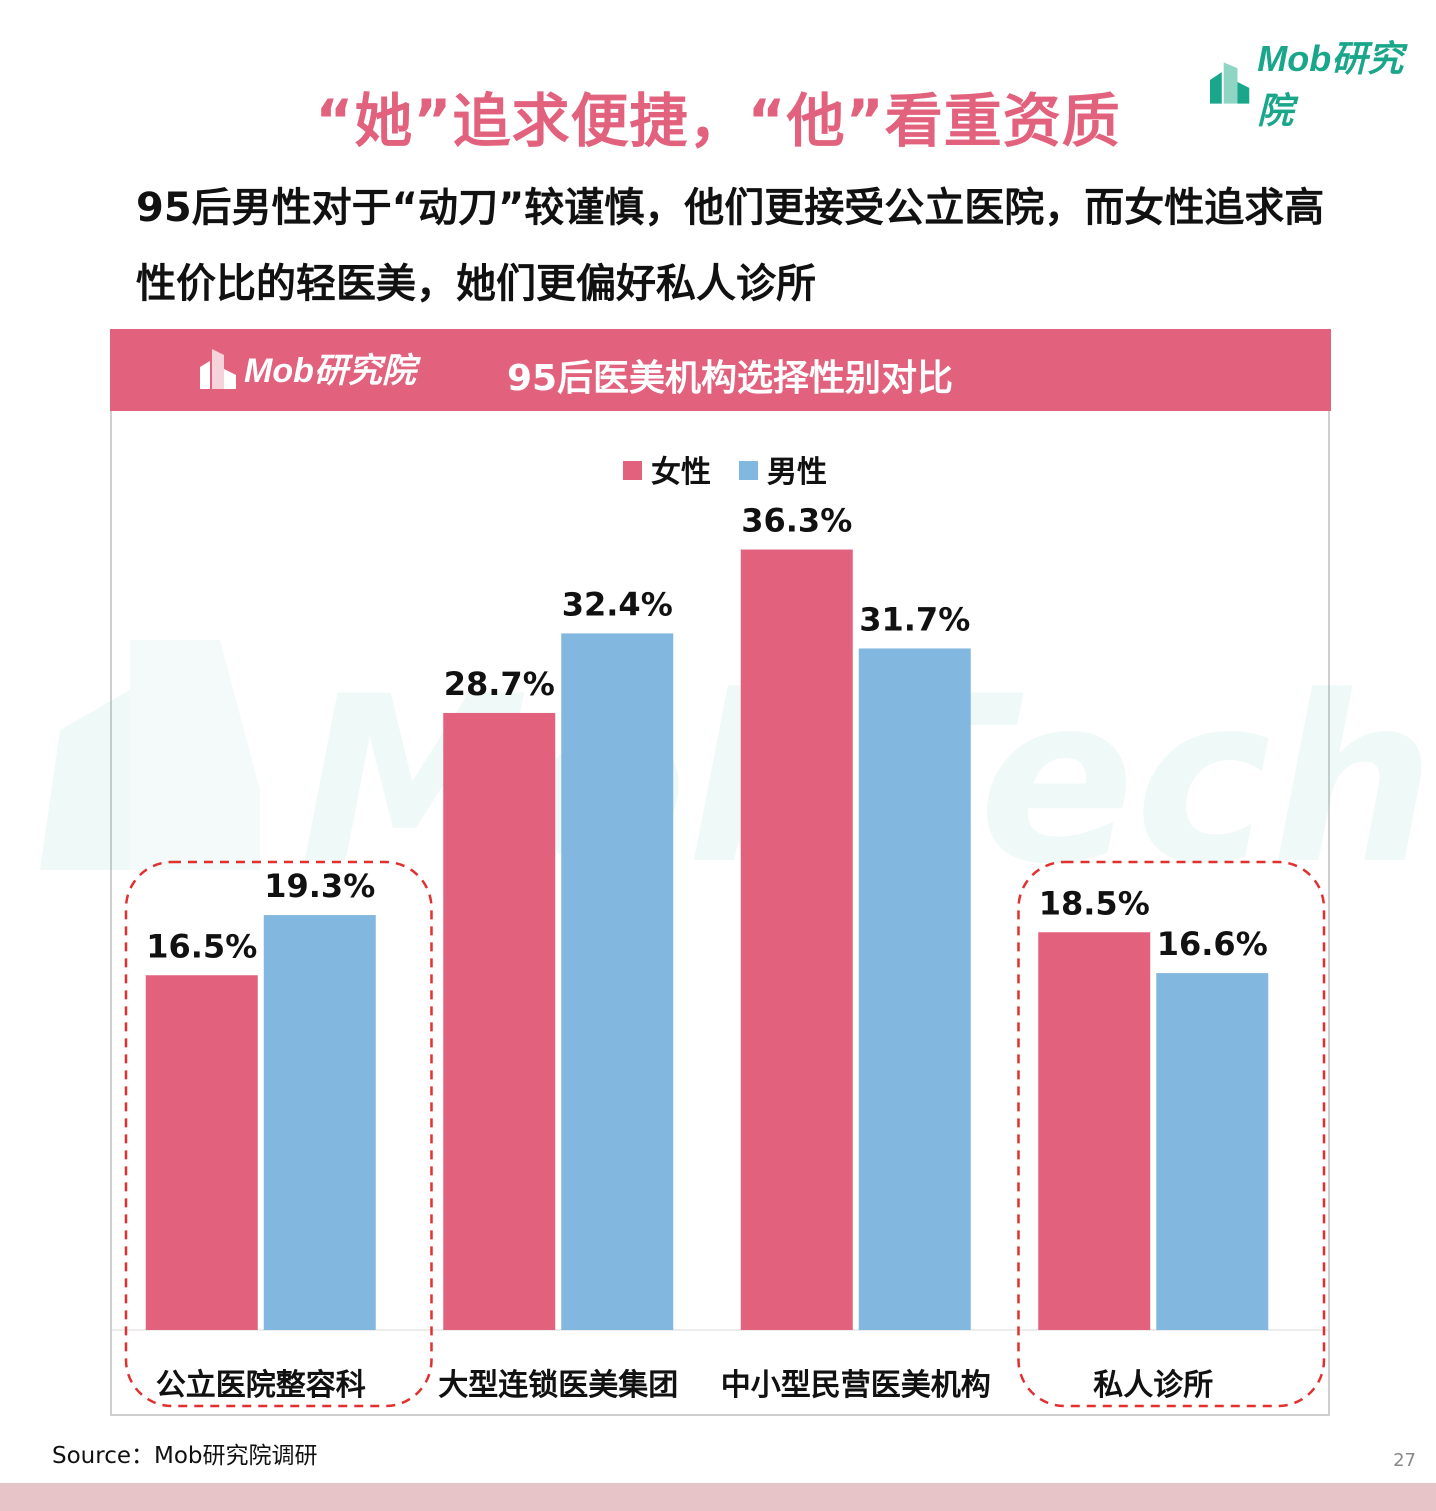 Image resolution: width=1436 pixels, height=1511 pixels. Describe the element at coordinates (718, 1497) in the screenshot. I see `bottom-decoration` at that location.